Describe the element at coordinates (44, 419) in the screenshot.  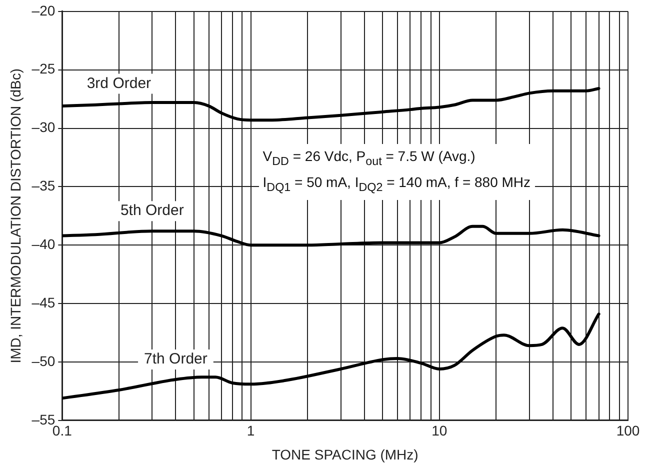
I see `y-tick-label: –55` at that location.